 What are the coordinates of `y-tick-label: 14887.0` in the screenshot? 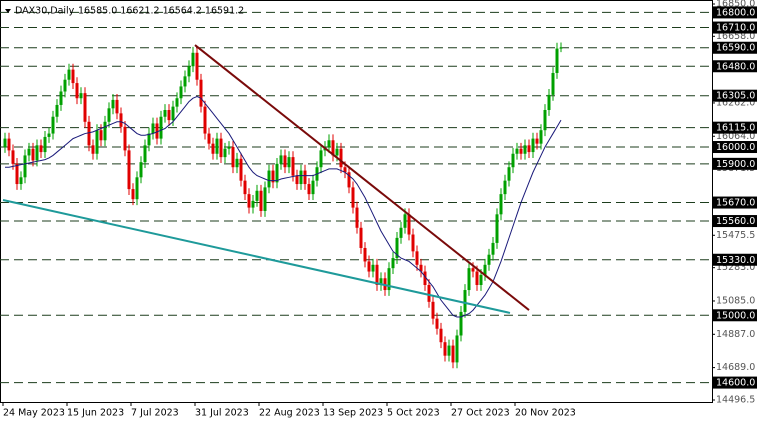 It's located at (735, 334).